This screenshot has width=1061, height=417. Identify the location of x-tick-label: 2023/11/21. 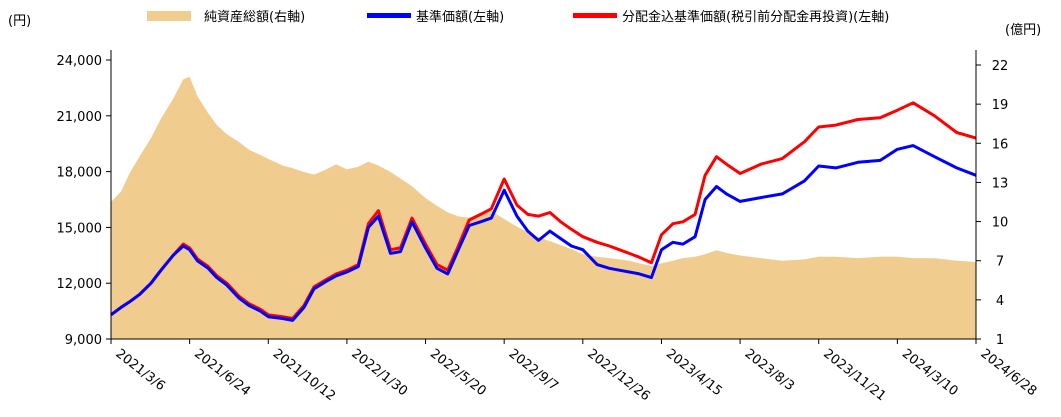
(854, 375).